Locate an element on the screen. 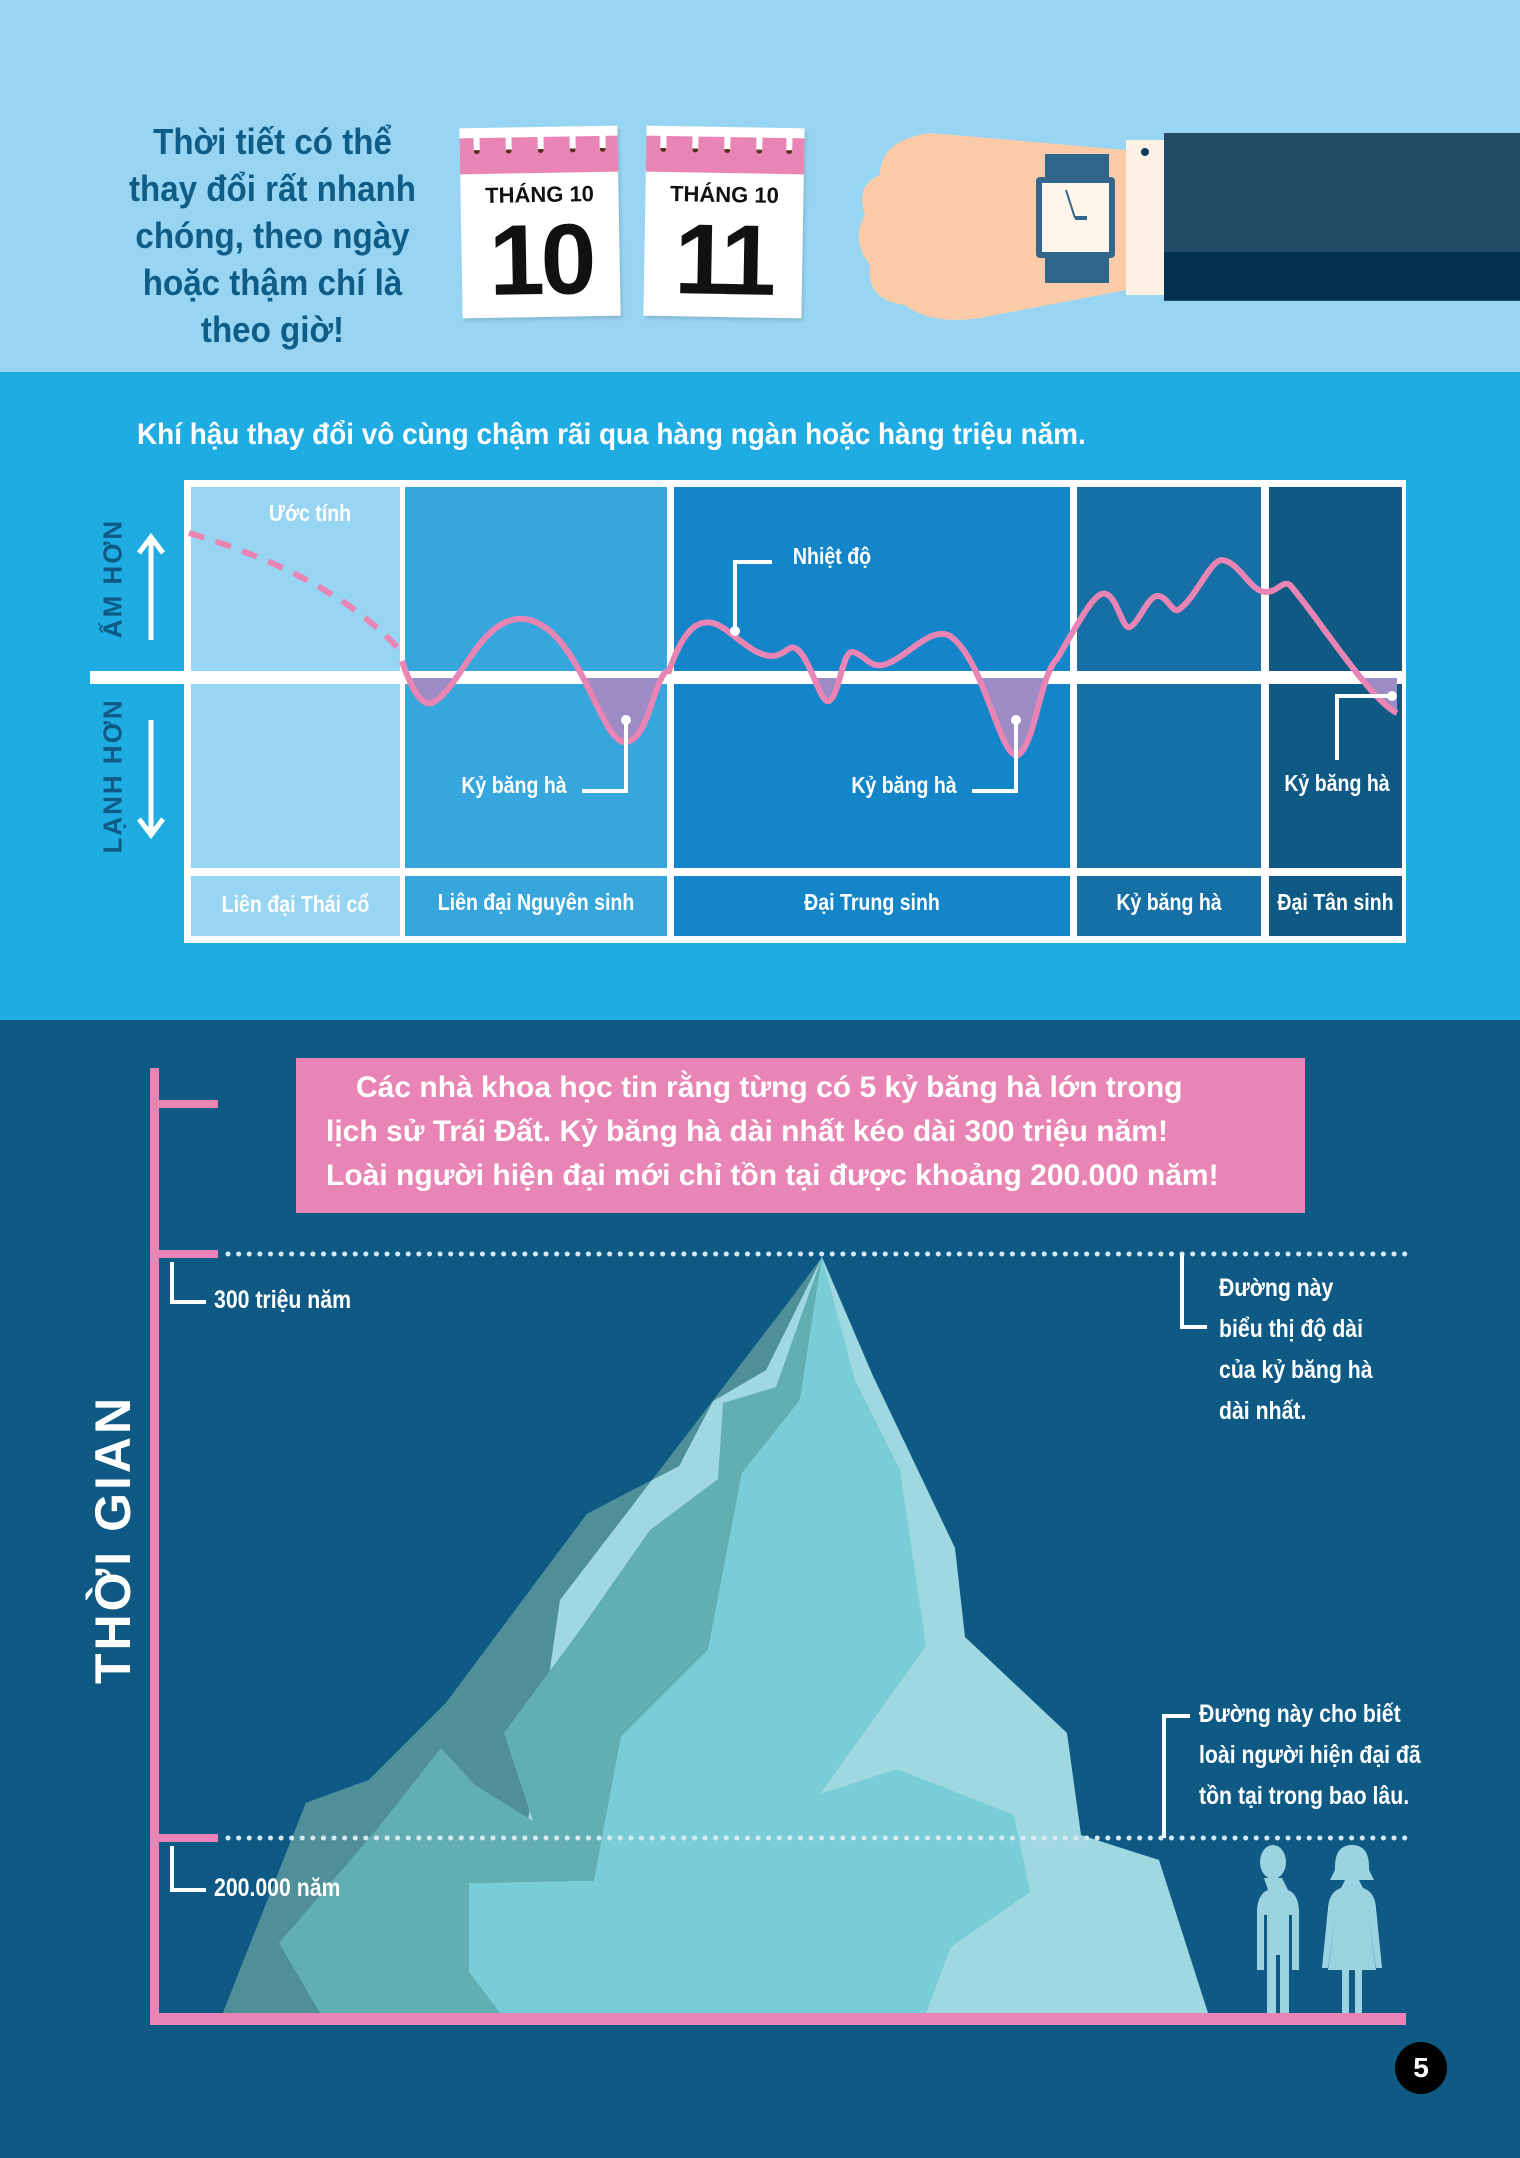 This screenshot has width=1520, height=2158. time-axis-label: THỜI GIAN is located at coordinates (113, 1539).